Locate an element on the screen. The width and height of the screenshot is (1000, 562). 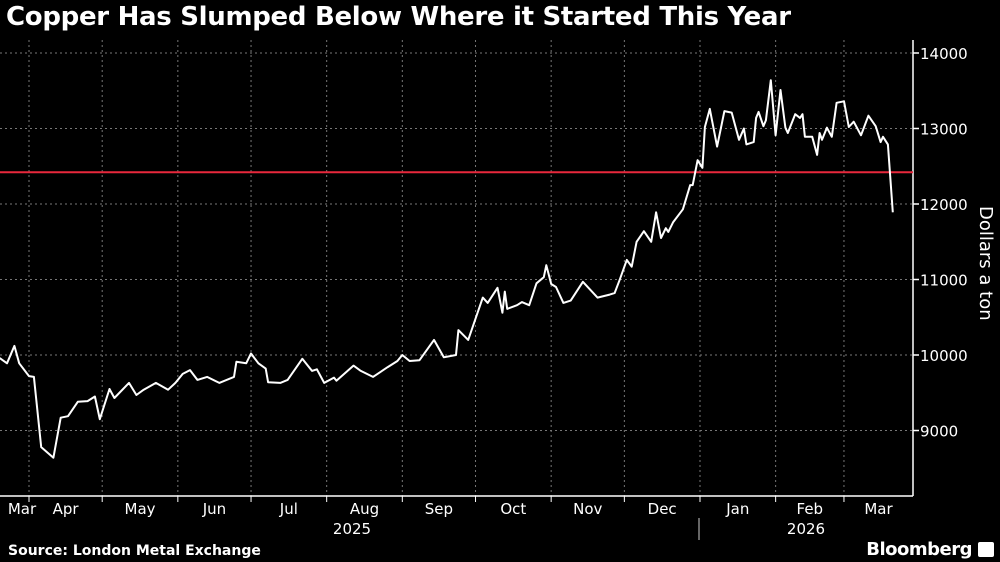
y-tick-label: 10000 is located at coordinates (944, 356).